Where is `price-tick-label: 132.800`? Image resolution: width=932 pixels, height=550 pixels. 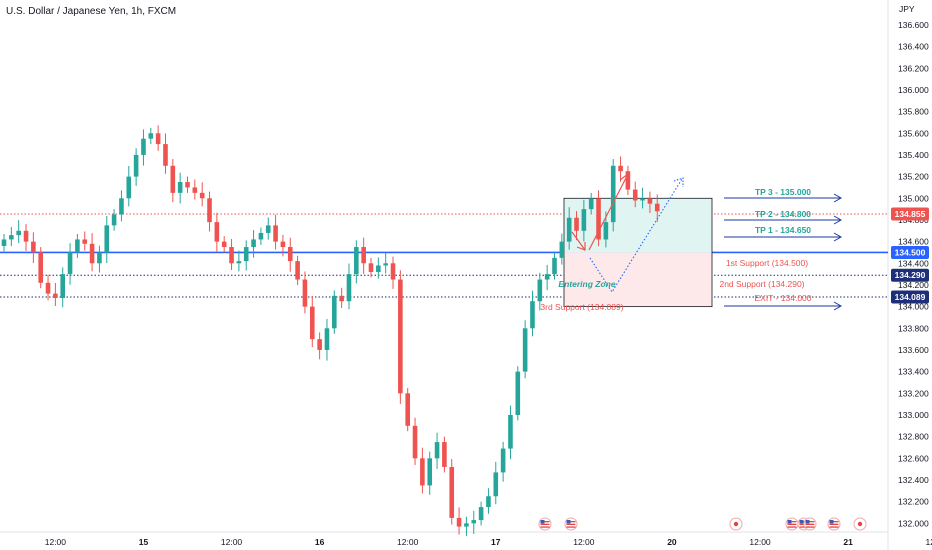
price-tick-label: 132.800 is located at coordinates (913, 437).